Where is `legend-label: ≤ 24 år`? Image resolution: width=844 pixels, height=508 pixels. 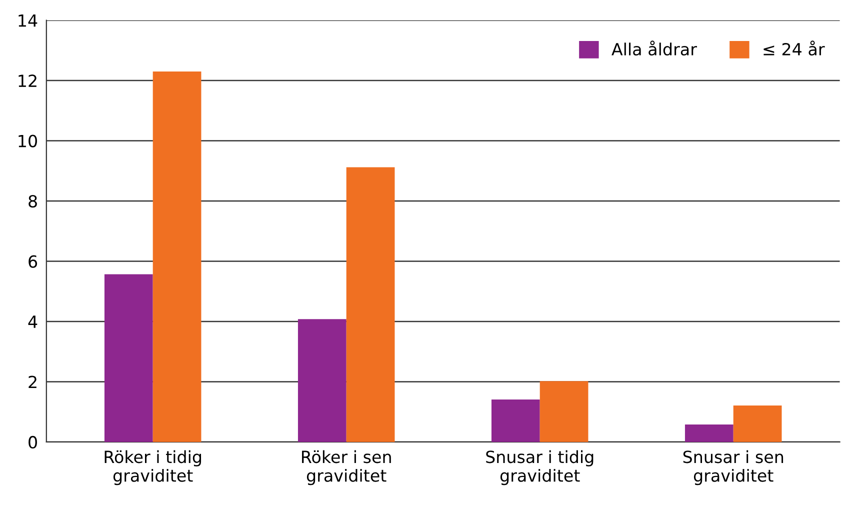 legend-label: ≤ 24 år is located at coordinates (794, 48).